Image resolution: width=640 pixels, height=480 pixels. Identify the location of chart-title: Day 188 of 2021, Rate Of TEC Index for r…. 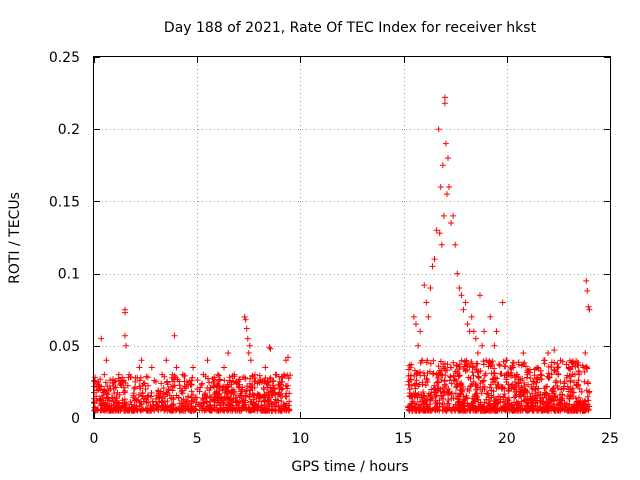
(350, 28).